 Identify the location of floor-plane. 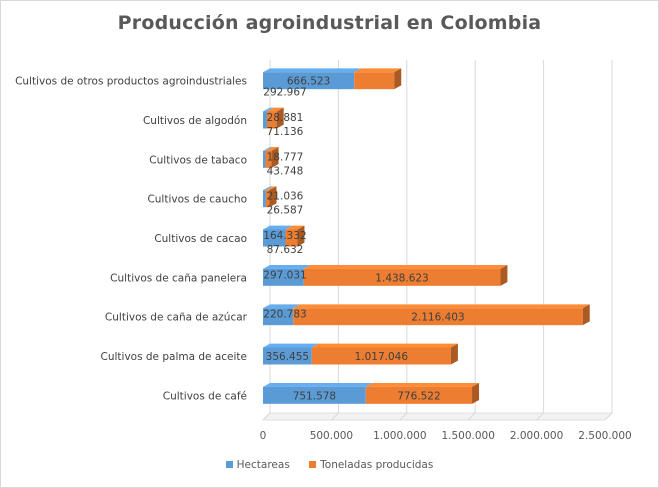
(437, 416).